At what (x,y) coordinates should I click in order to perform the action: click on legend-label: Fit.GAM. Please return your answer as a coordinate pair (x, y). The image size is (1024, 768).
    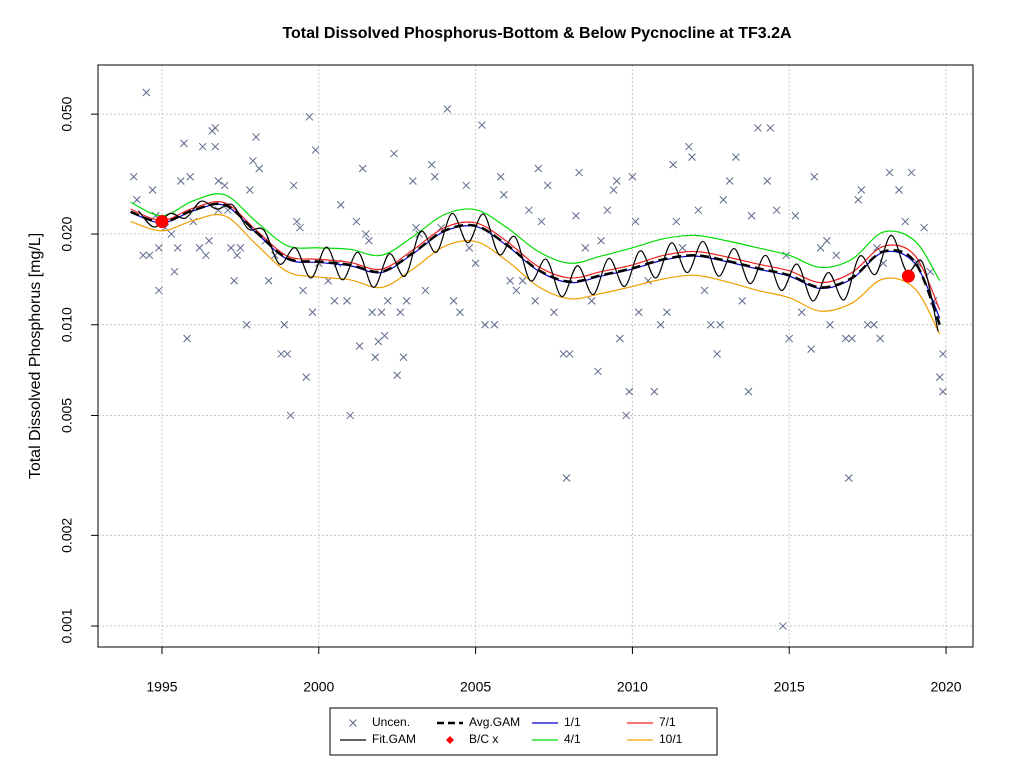
    Looking at the image, I should click on (394, 739).